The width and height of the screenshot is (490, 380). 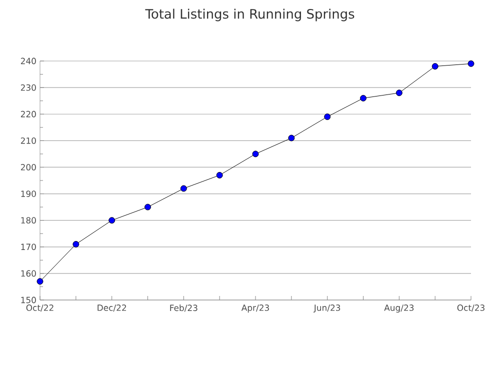 I want to click on y-tick-label: 220, so click(x=28, y=114).